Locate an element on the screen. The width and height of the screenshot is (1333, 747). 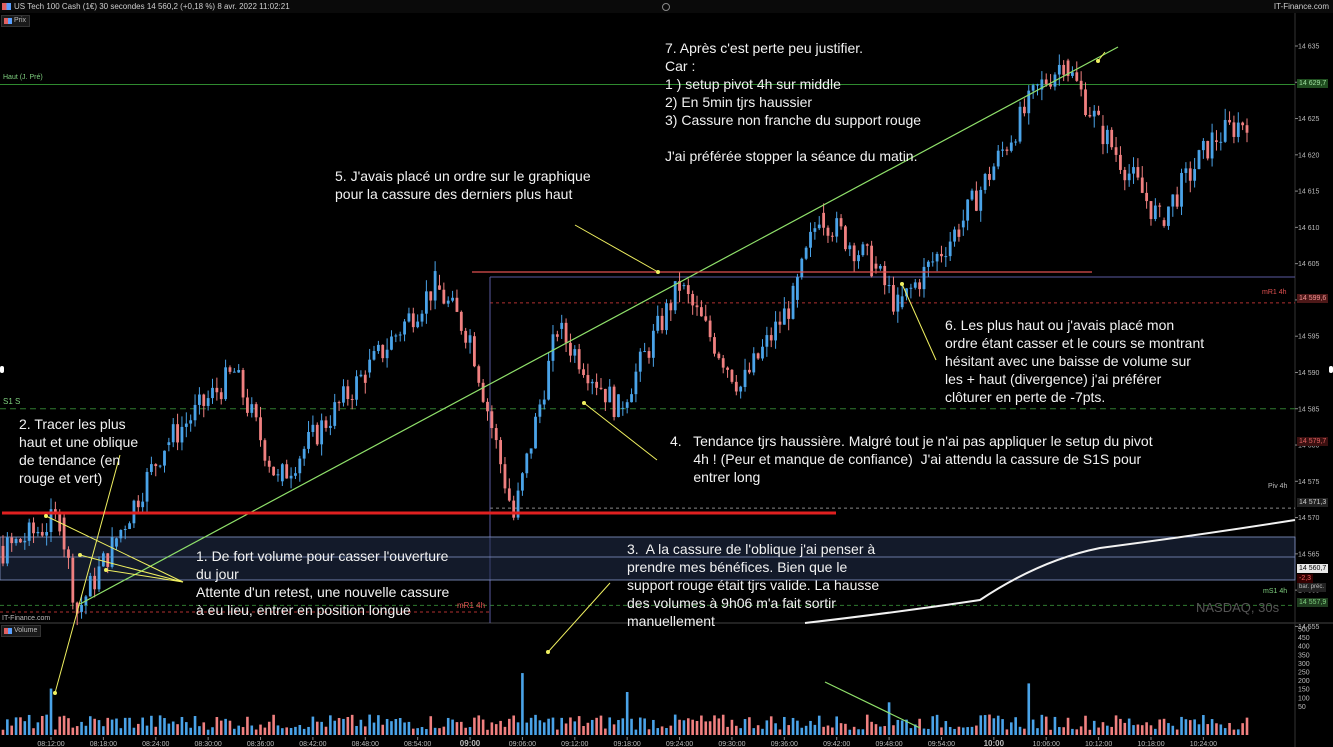
left-resize-handle is located at coordinates (2, 369).